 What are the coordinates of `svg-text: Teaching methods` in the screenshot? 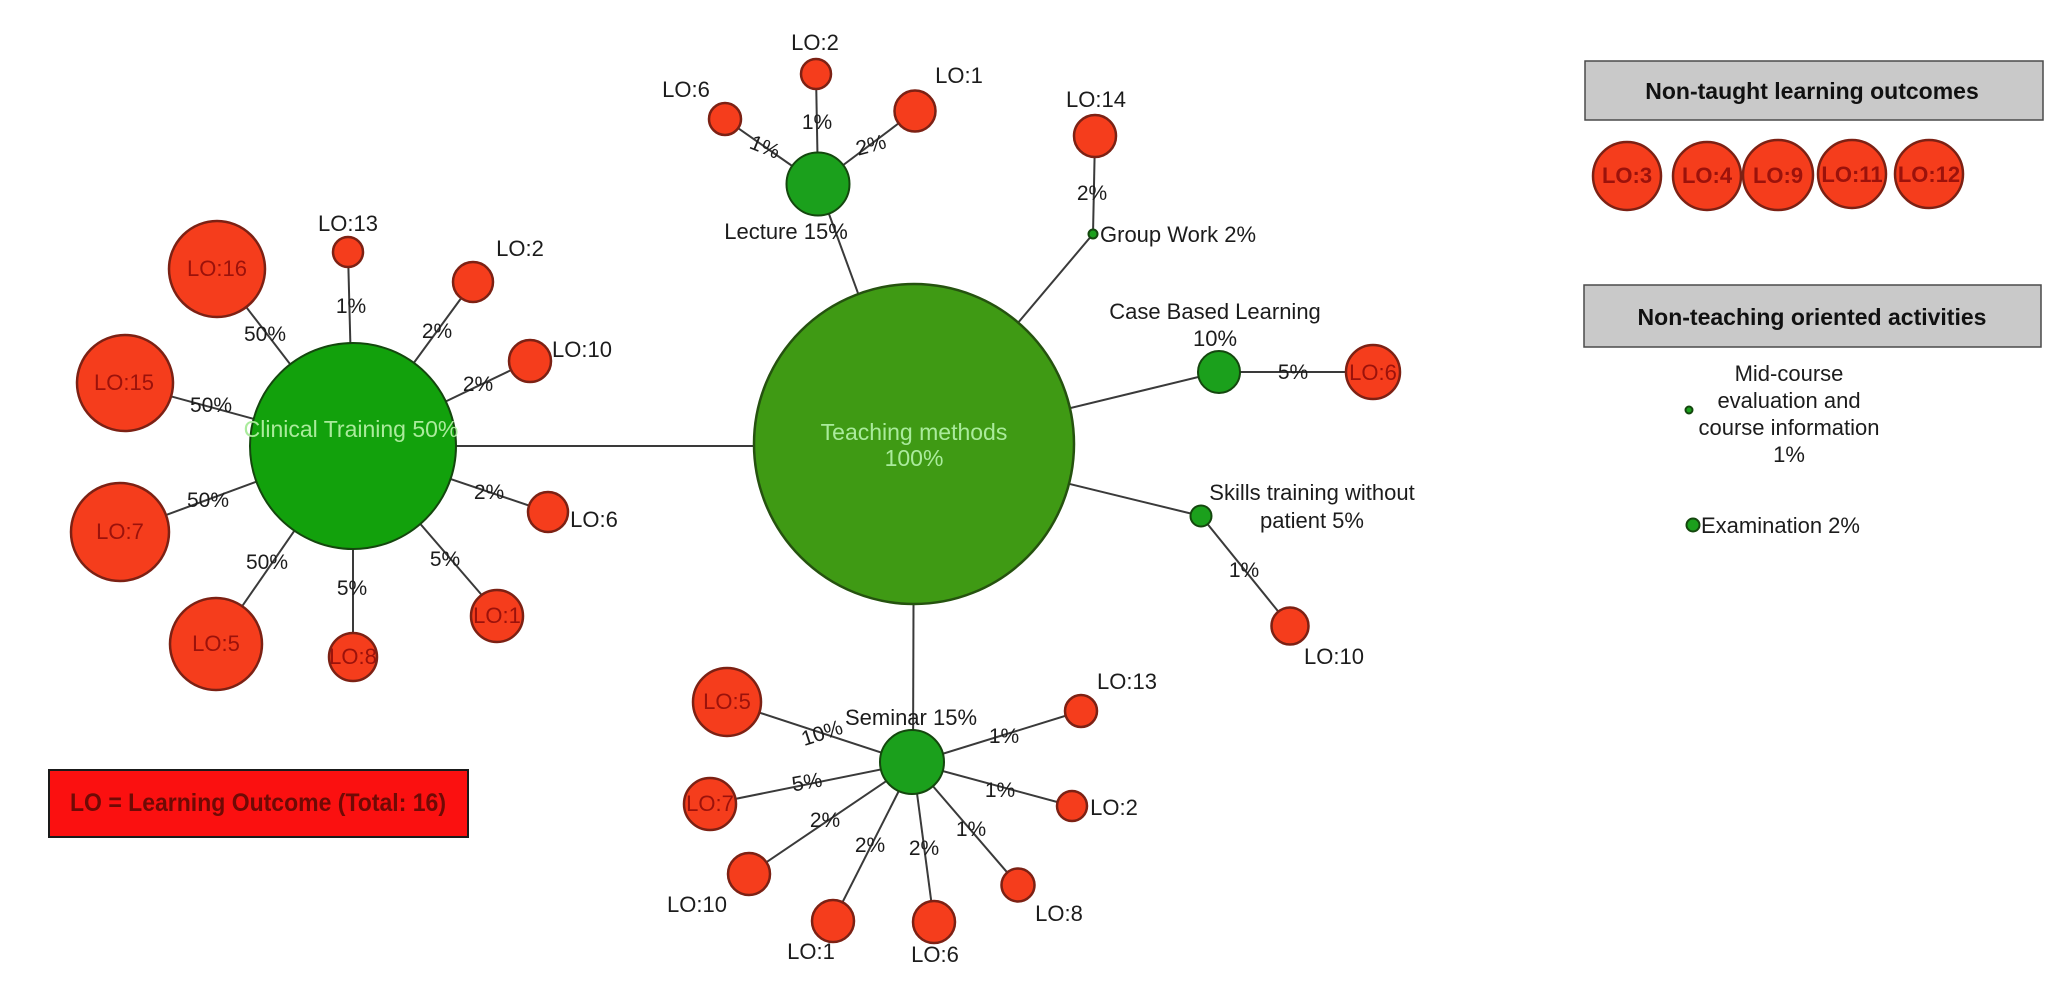 It's located at (914, 432).